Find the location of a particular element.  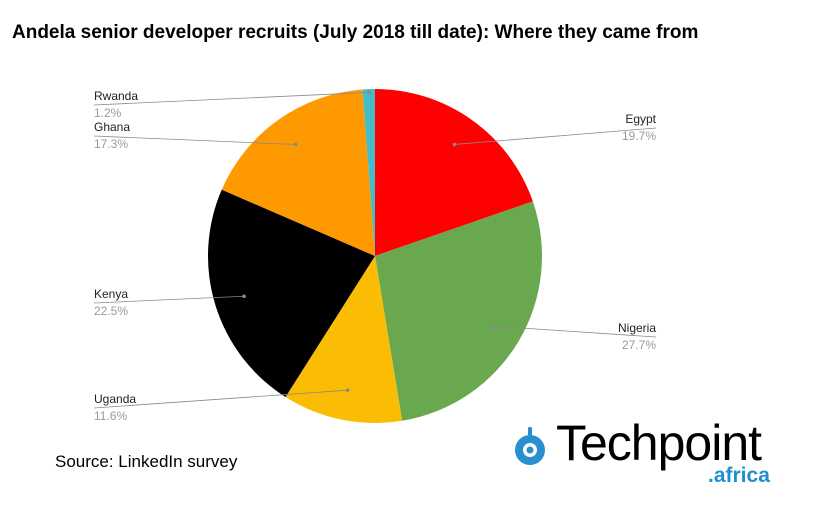

slice-label-nigeria: Nigeria is located at coordinates (637, 328).